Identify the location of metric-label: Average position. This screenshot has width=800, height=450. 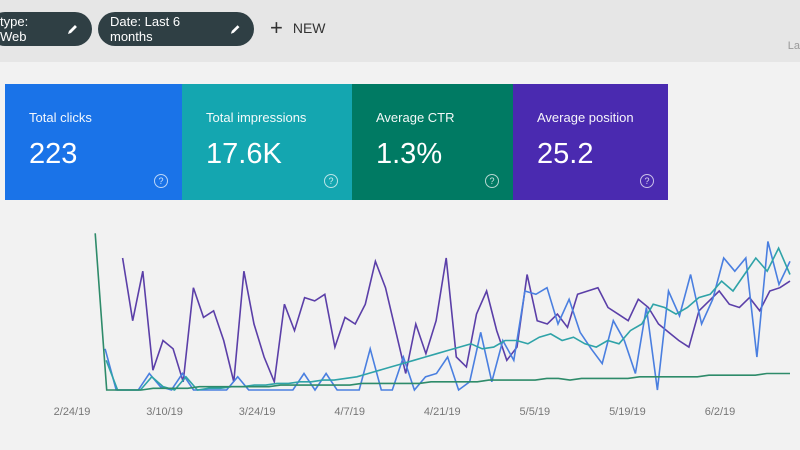
(585, 117).